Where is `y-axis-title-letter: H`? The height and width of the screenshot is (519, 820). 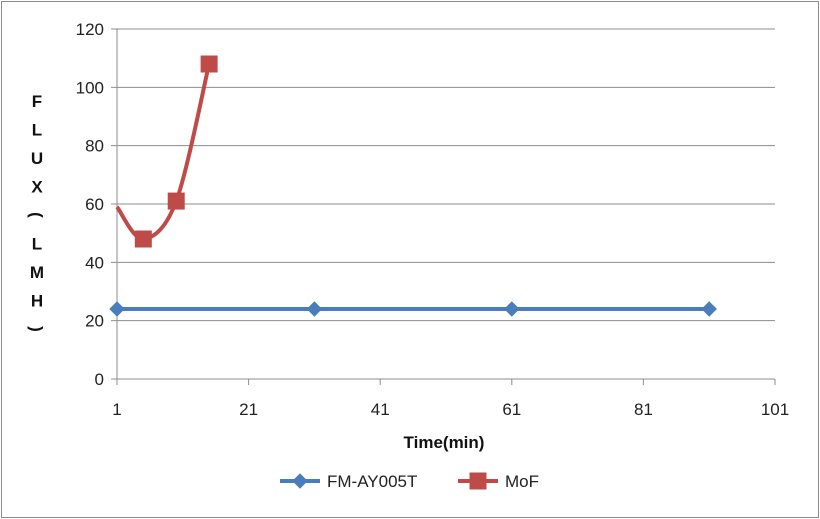 y-axis-title-letter: H is located at coordinates (37, 301).